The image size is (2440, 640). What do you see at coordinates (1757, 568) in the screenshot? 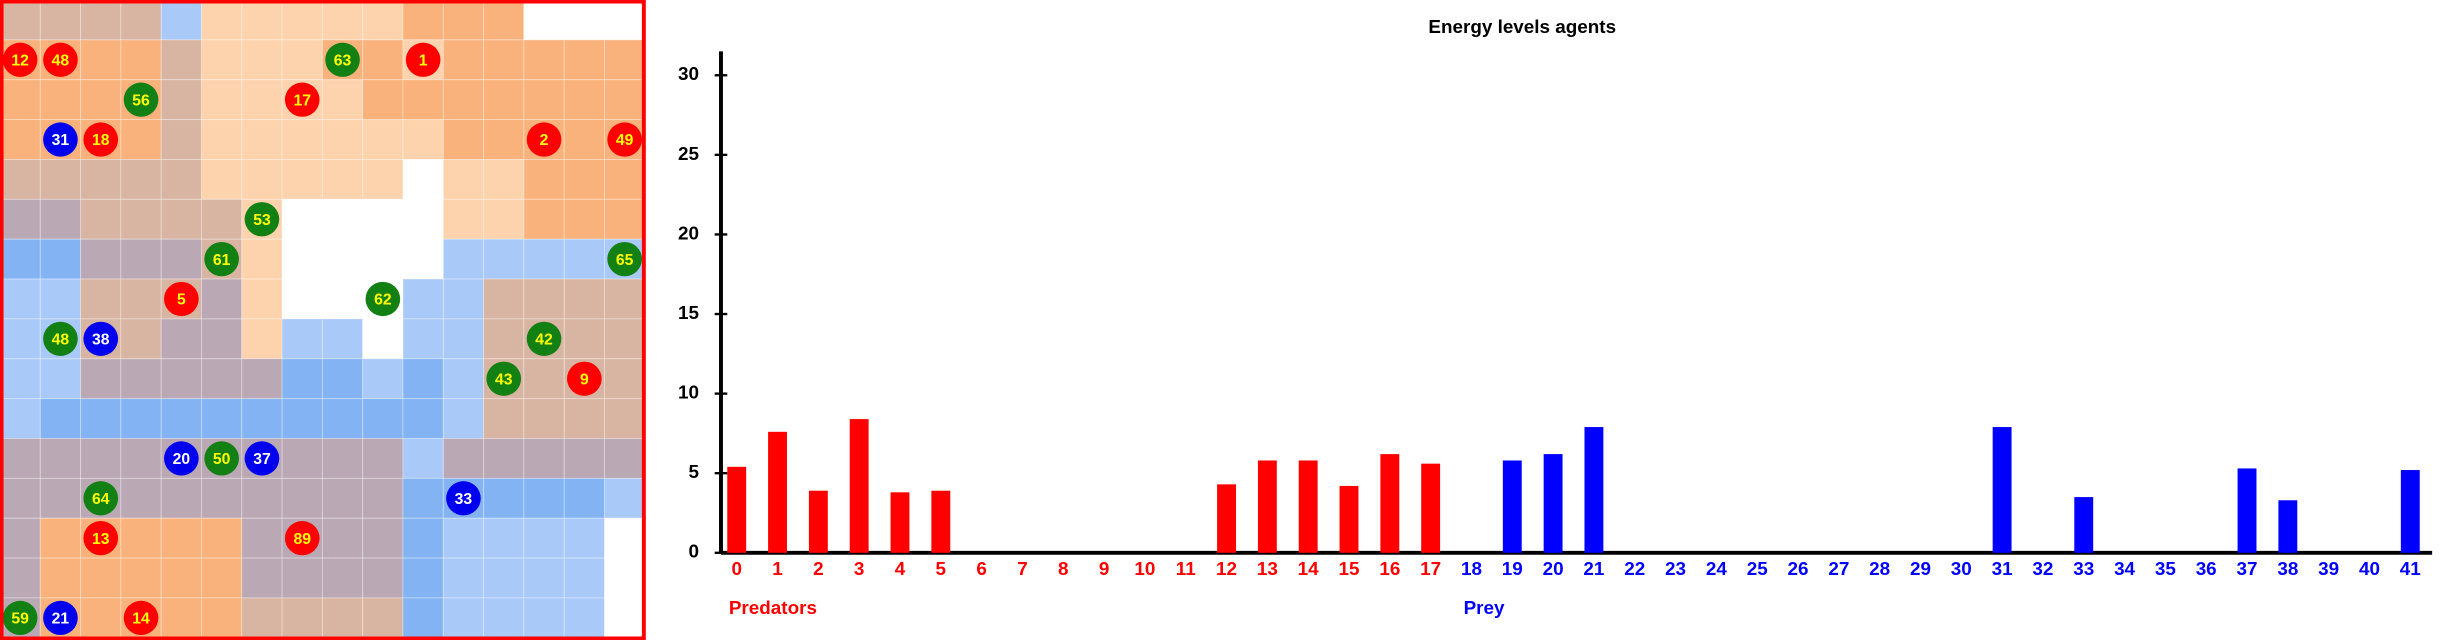
I see `x-tick-label: 25` at bounding box center [1757, 568].